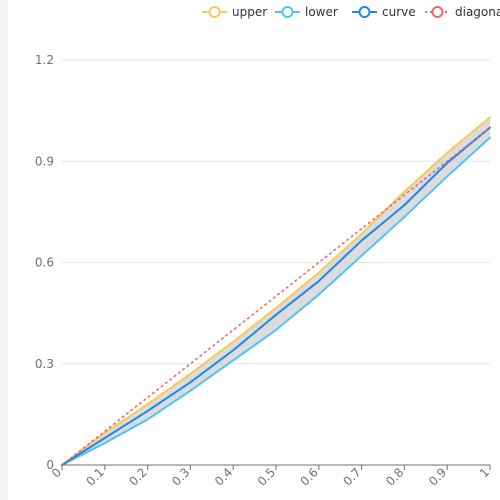  I want to click on x-tick-label: 0.9, so click(437, 476).